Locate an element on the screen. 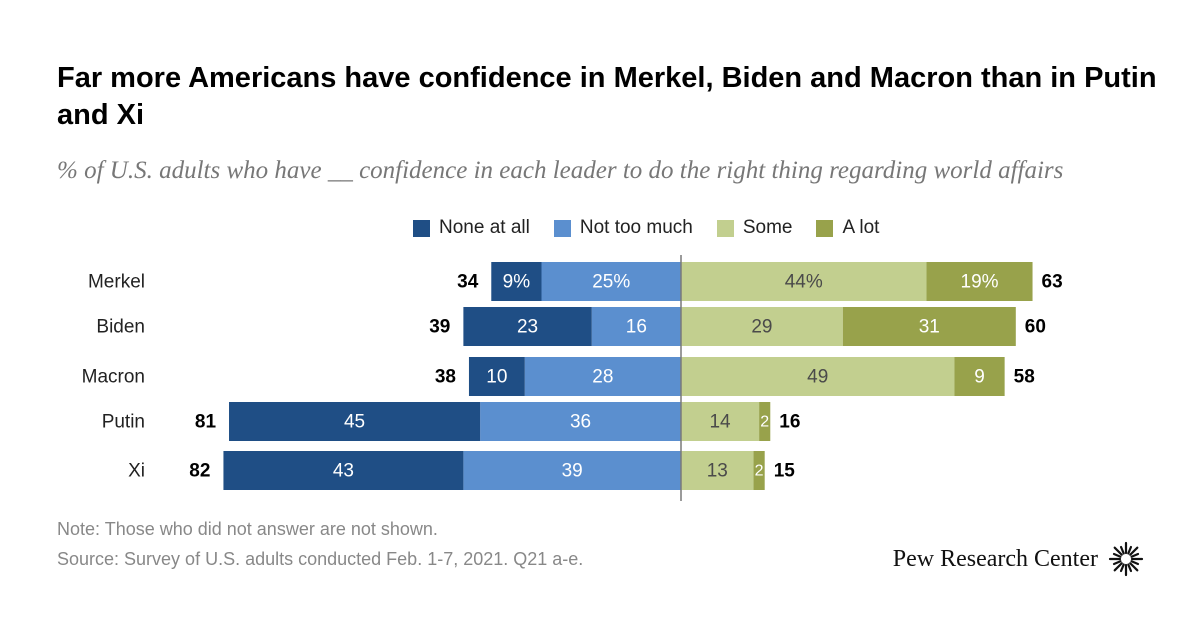 This screenshot has width=1200, height=628. bar-none-at-all-merkel is located at coordinates (516, 281).